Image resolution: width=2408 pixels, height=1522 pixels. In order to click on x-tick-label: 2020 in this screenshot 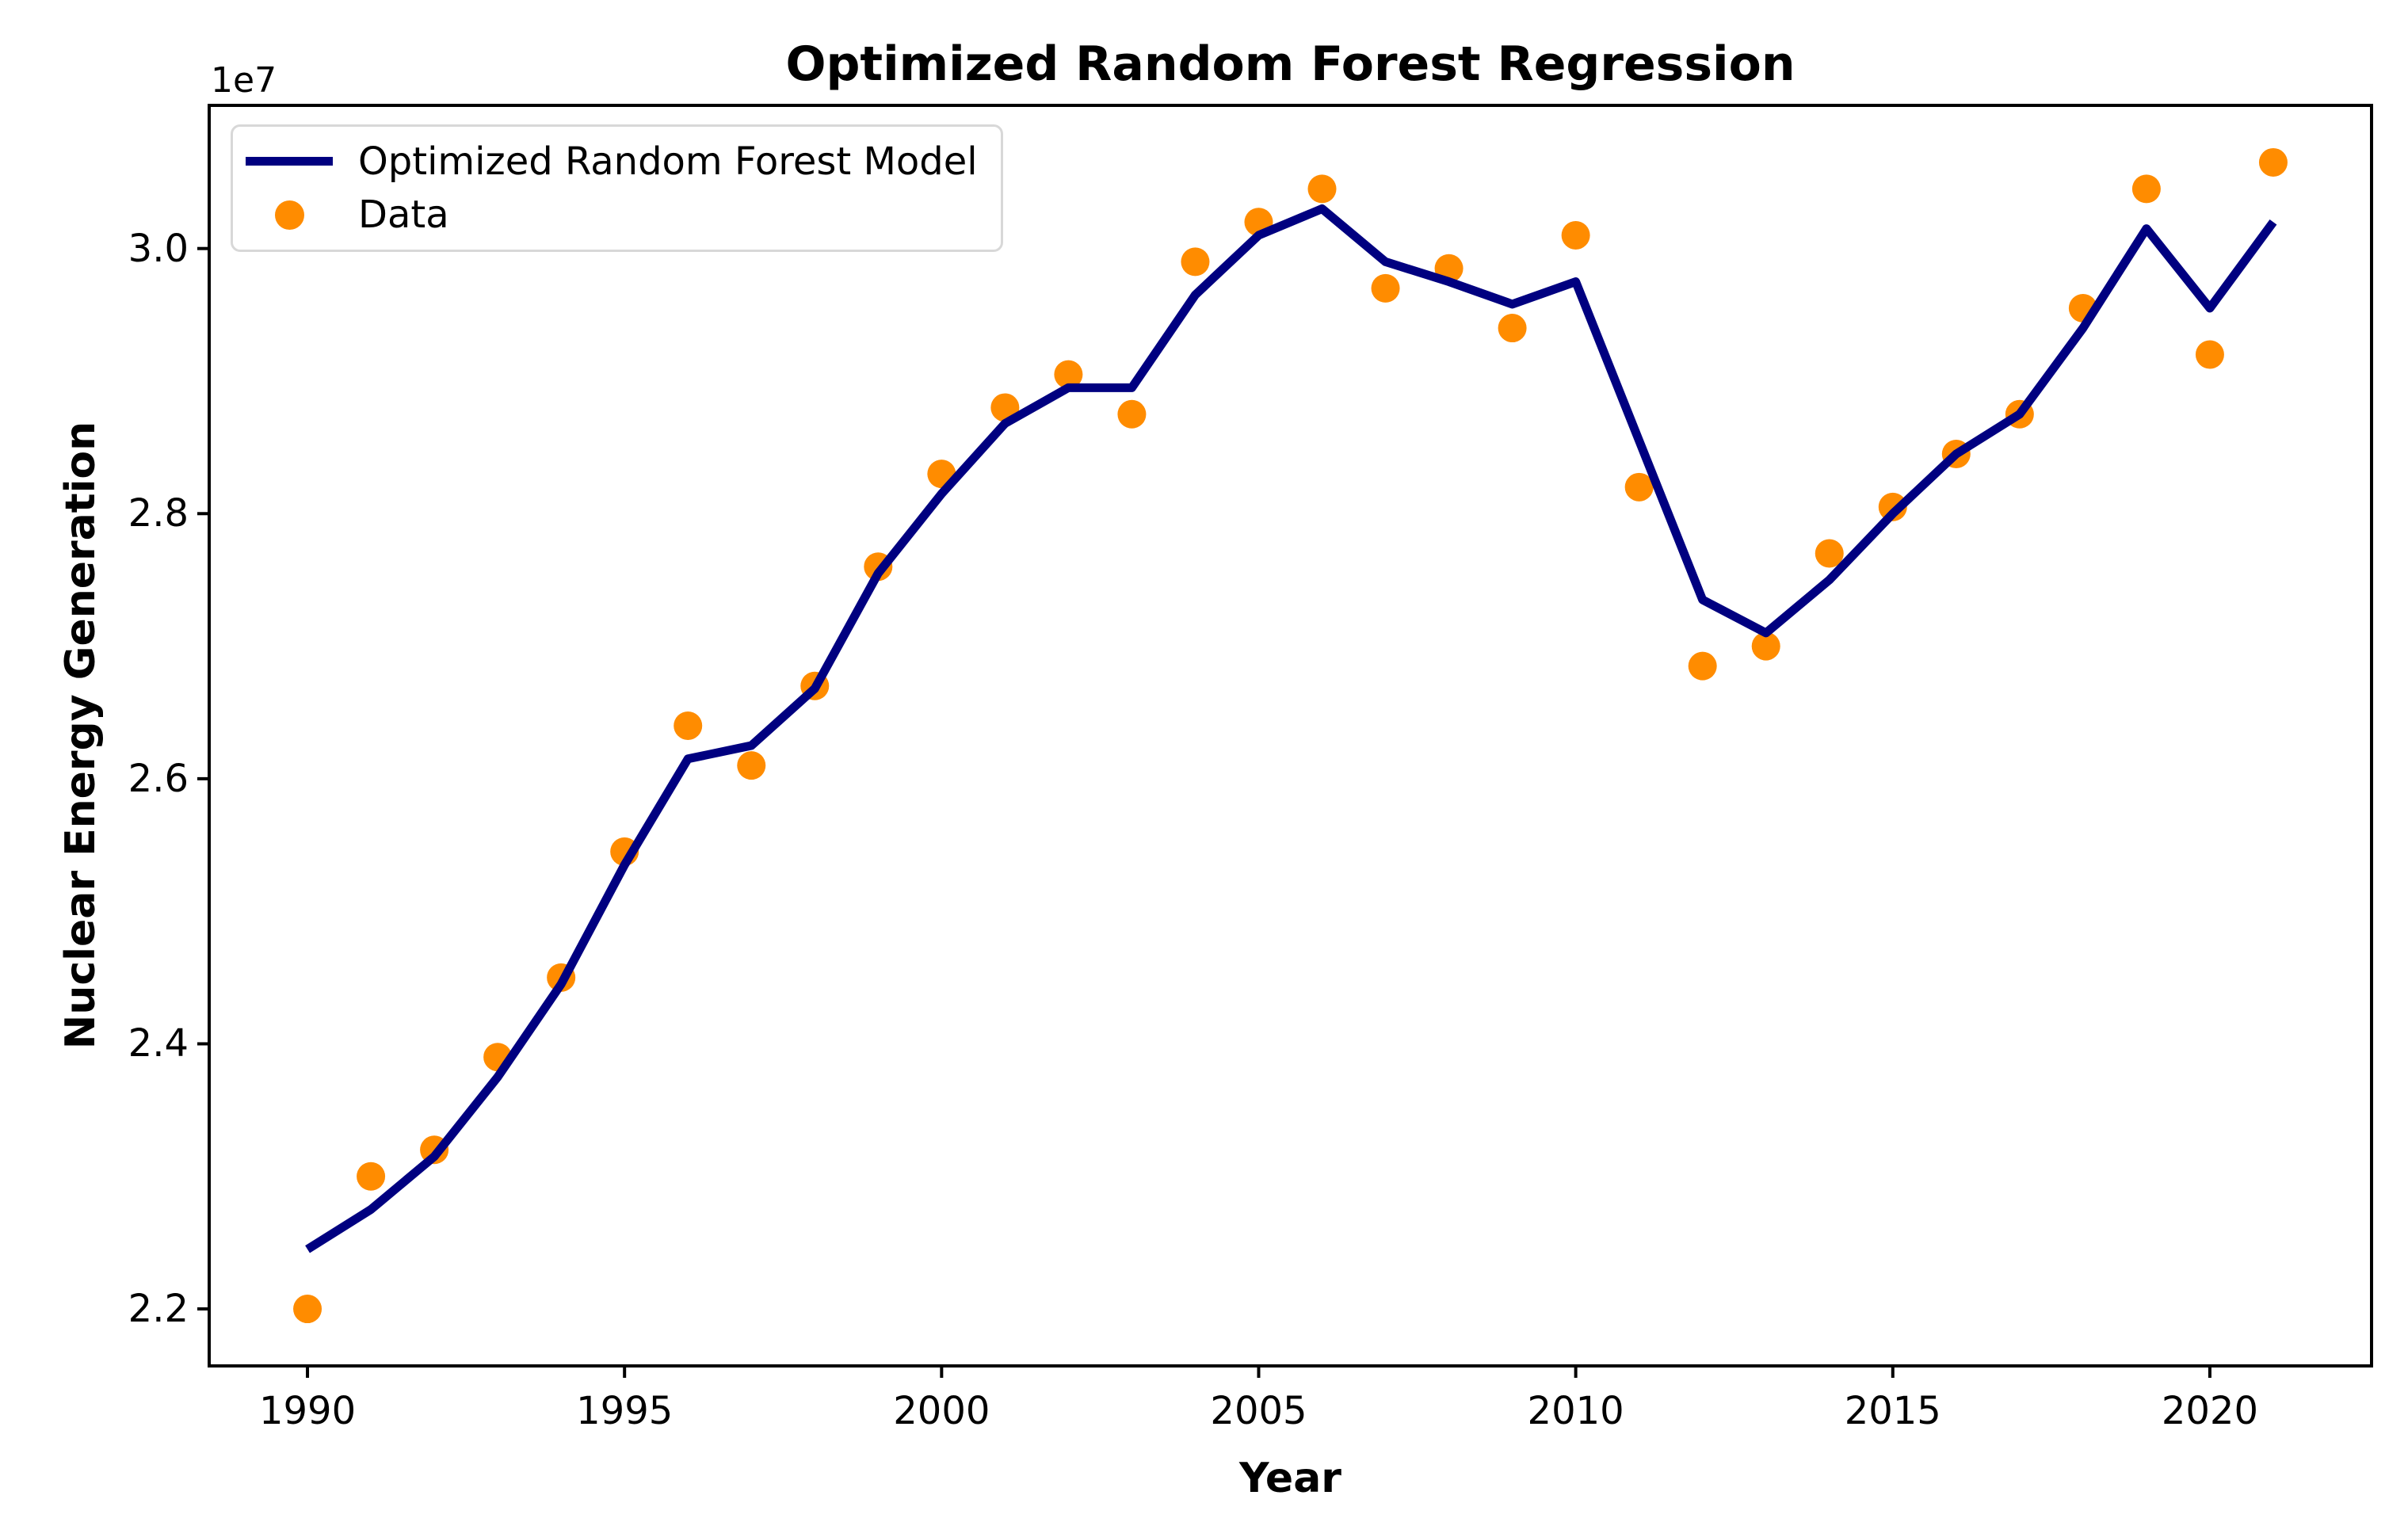, I will do `click(2209, 1411)`.